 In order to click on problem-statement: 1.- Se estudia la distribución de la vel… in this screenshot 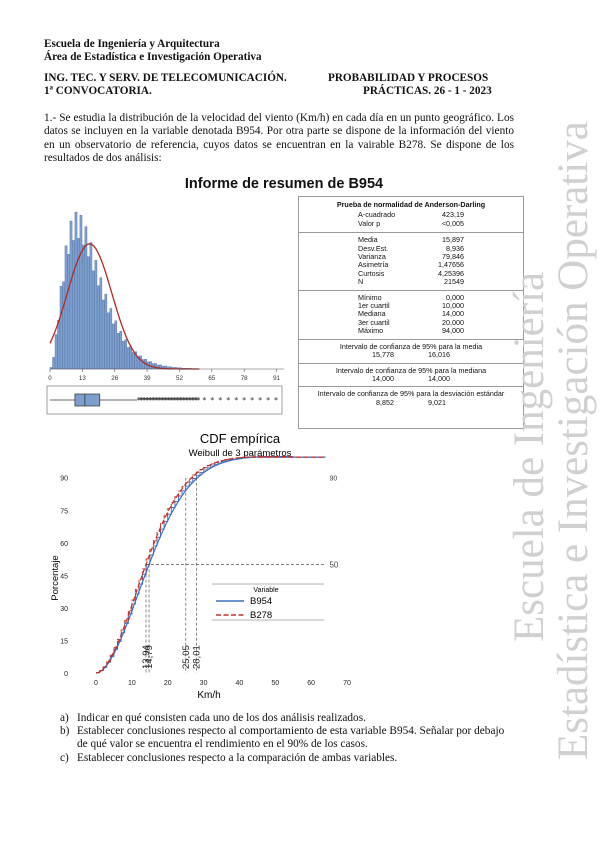, I will do `click(279, 138)`.